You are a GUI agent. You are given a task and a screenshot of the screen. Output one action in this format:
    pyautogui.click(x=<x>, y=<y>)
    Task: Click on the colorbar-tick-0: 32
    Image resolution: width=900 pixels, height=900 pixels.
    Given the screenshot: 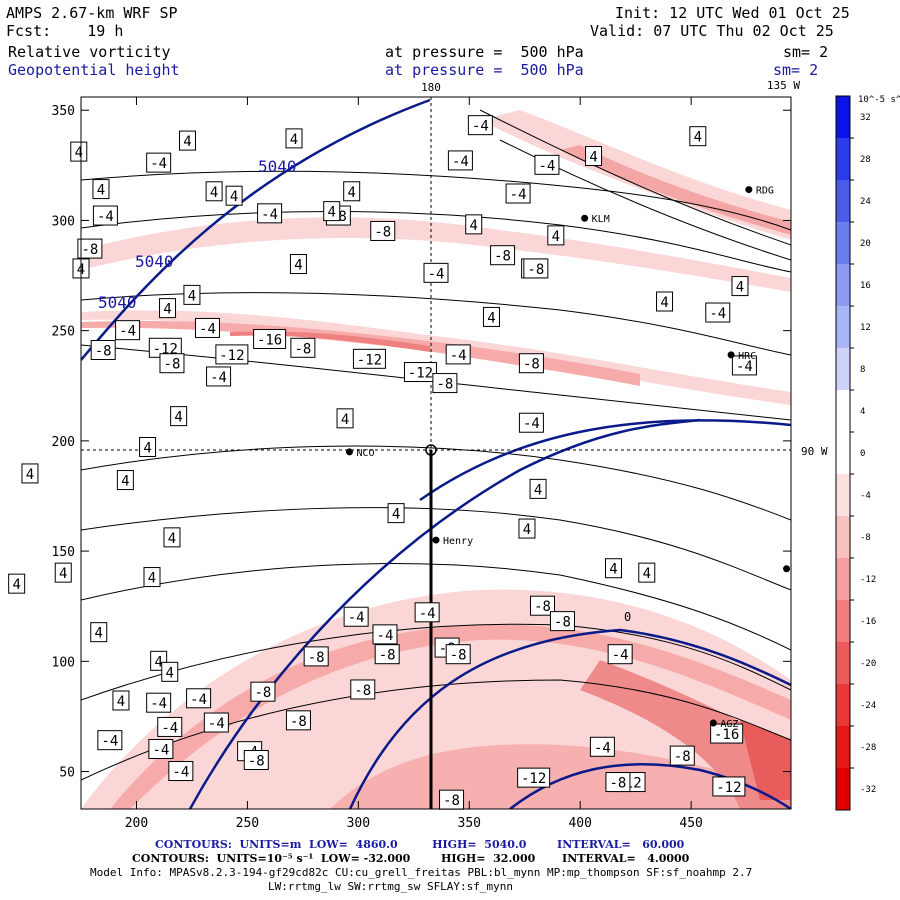 What is the action you would take?
    pyautogui.click(x=865, y=118)
    